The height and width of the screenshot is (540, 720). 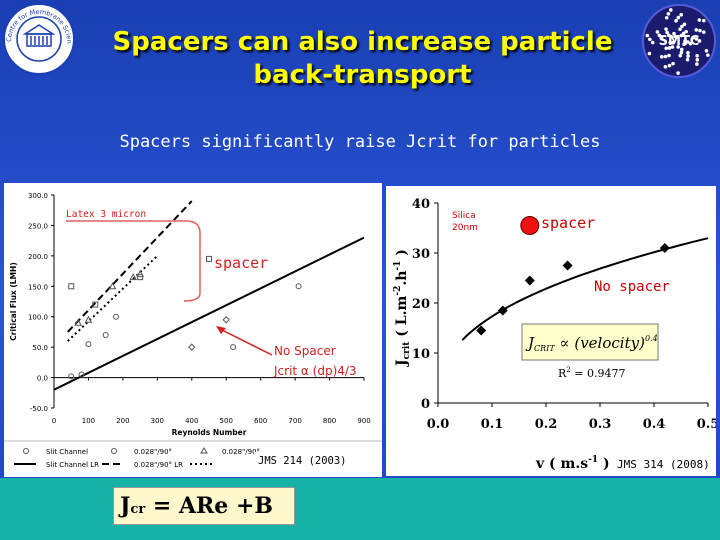 I want to click on right-reference: JMS 314 (2008), so click(x=663, y=464).